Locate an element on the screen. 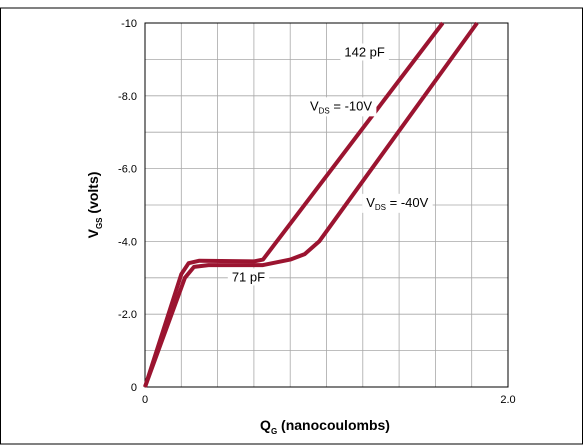 This screenshot has width=587, height=445. svg-text: 71 pF is located at coordinates (248, 276).